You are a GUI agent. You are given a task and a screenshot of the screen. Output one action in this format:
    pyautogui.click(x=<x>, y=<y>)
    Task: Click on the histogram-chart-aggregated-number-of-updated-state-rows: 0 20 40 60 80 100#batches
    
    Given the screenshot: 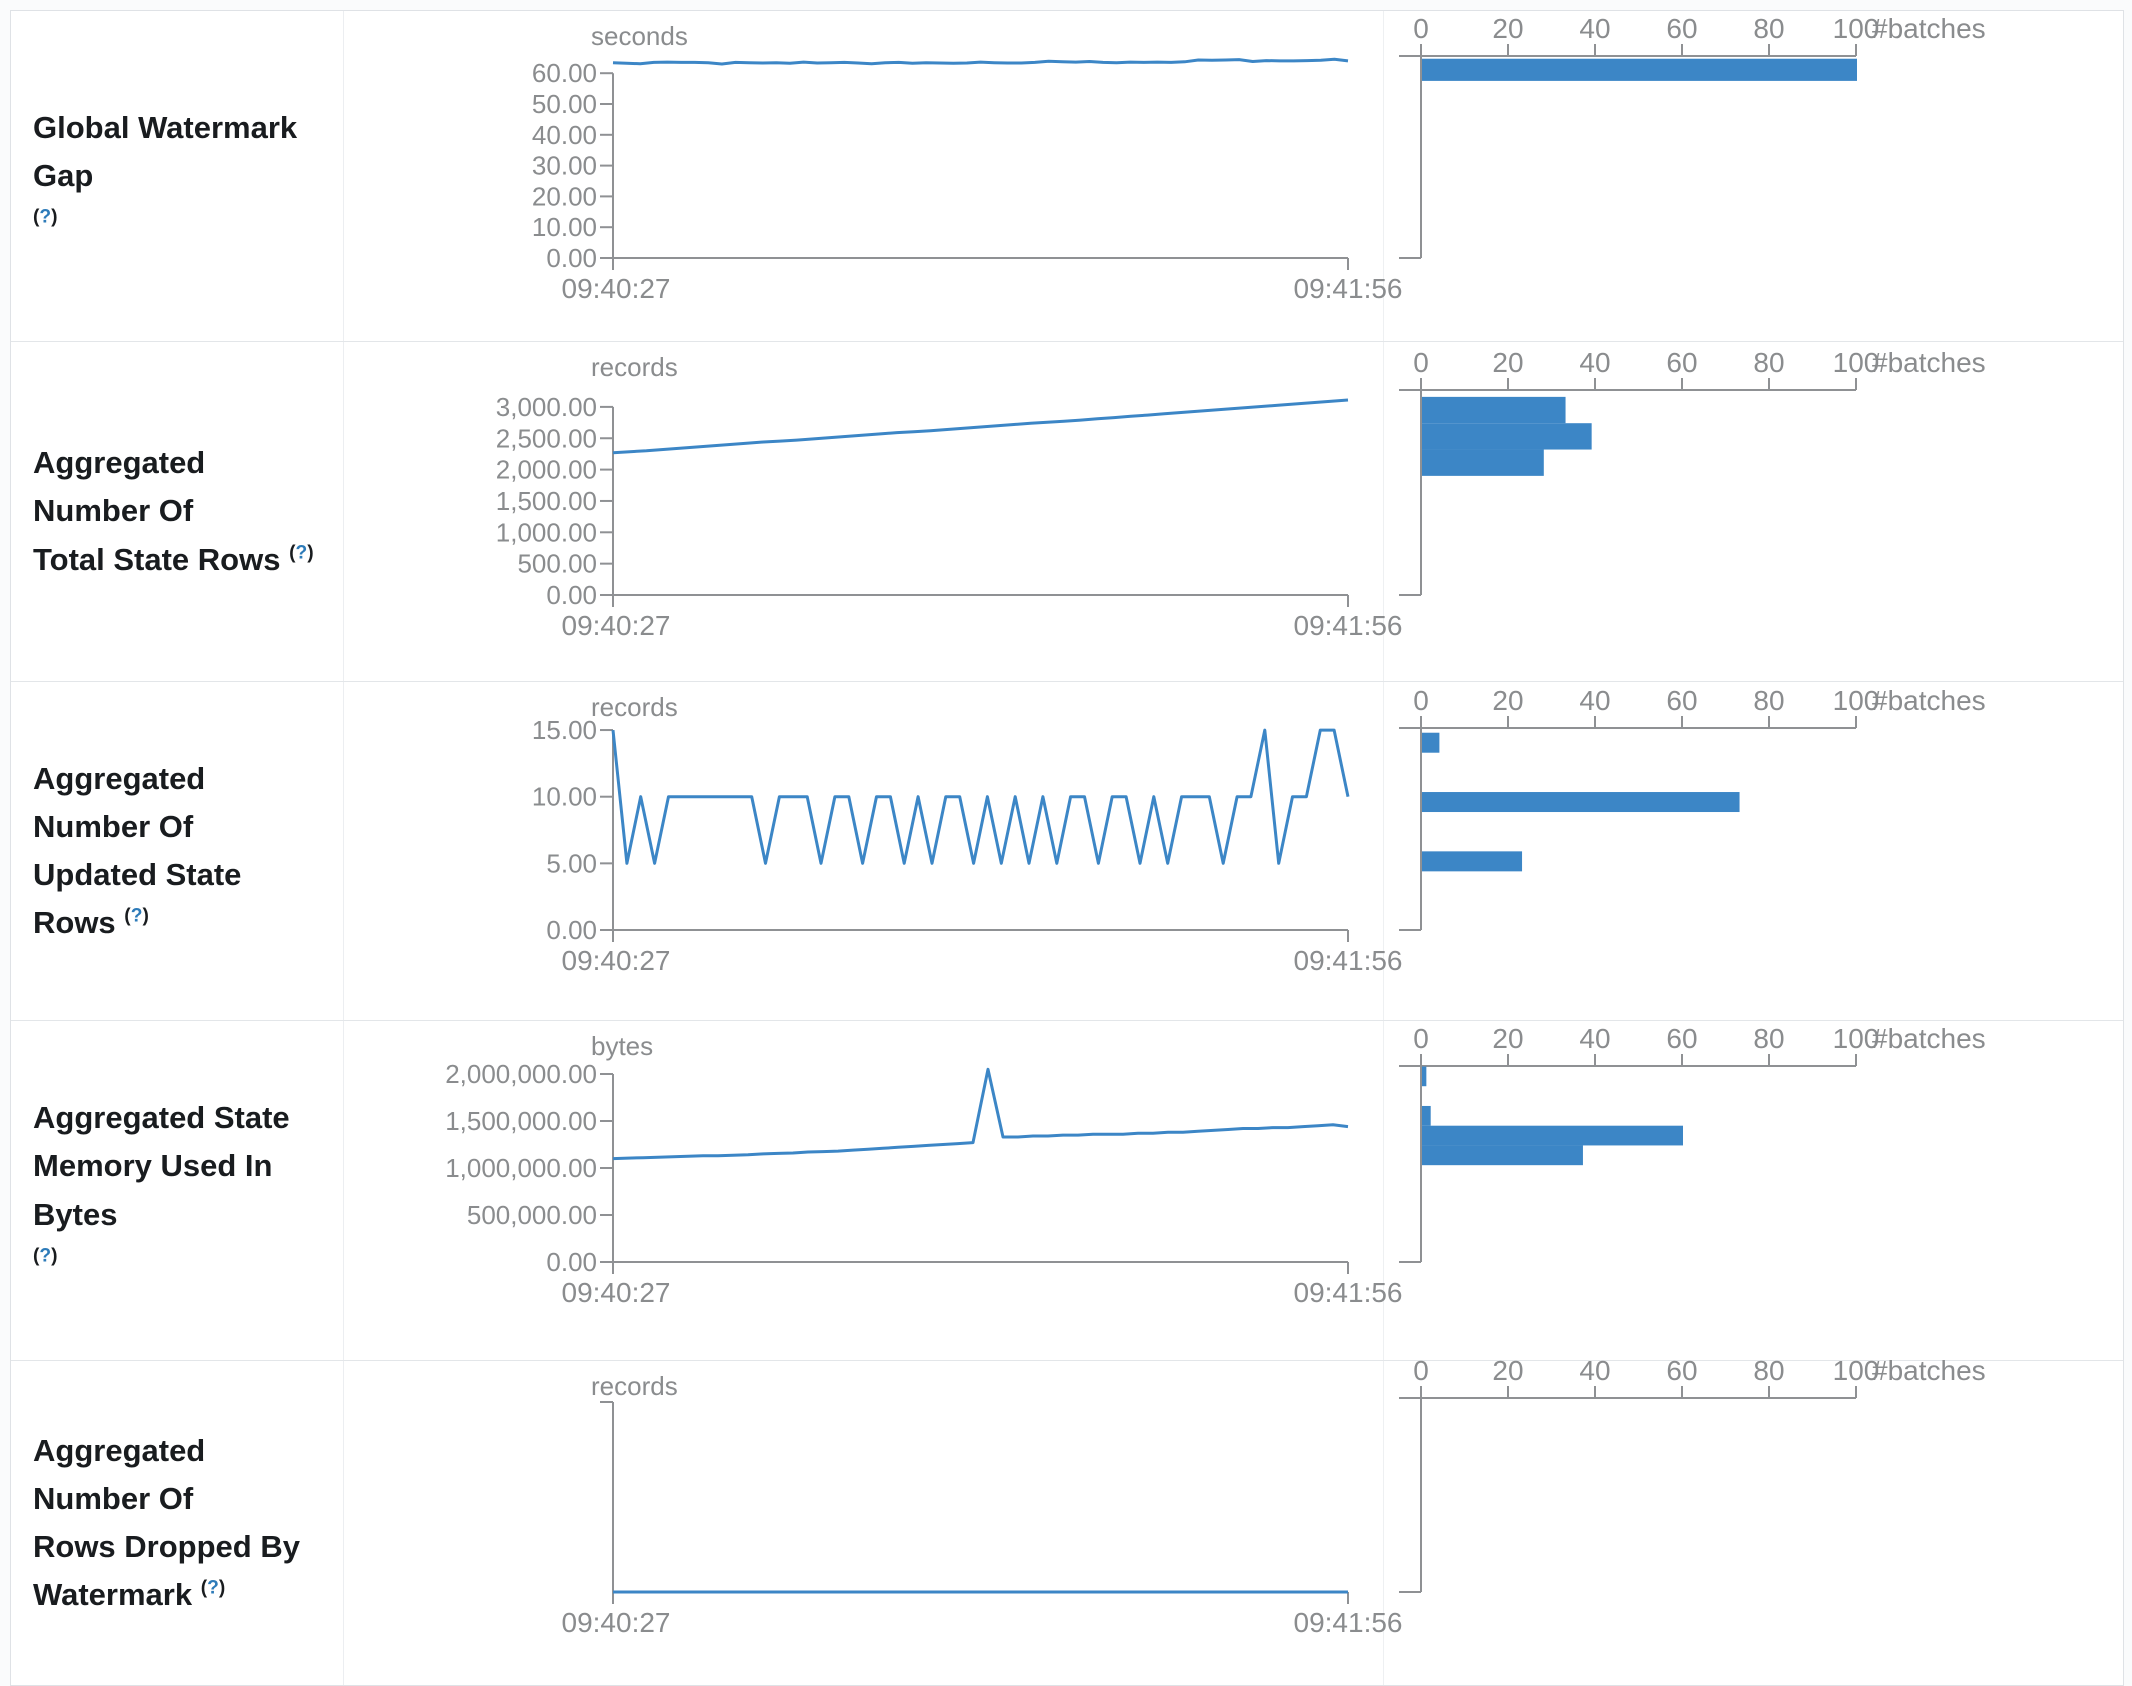 What is the action you would take?
    pyautogui.click(x=1692, y=808)
    